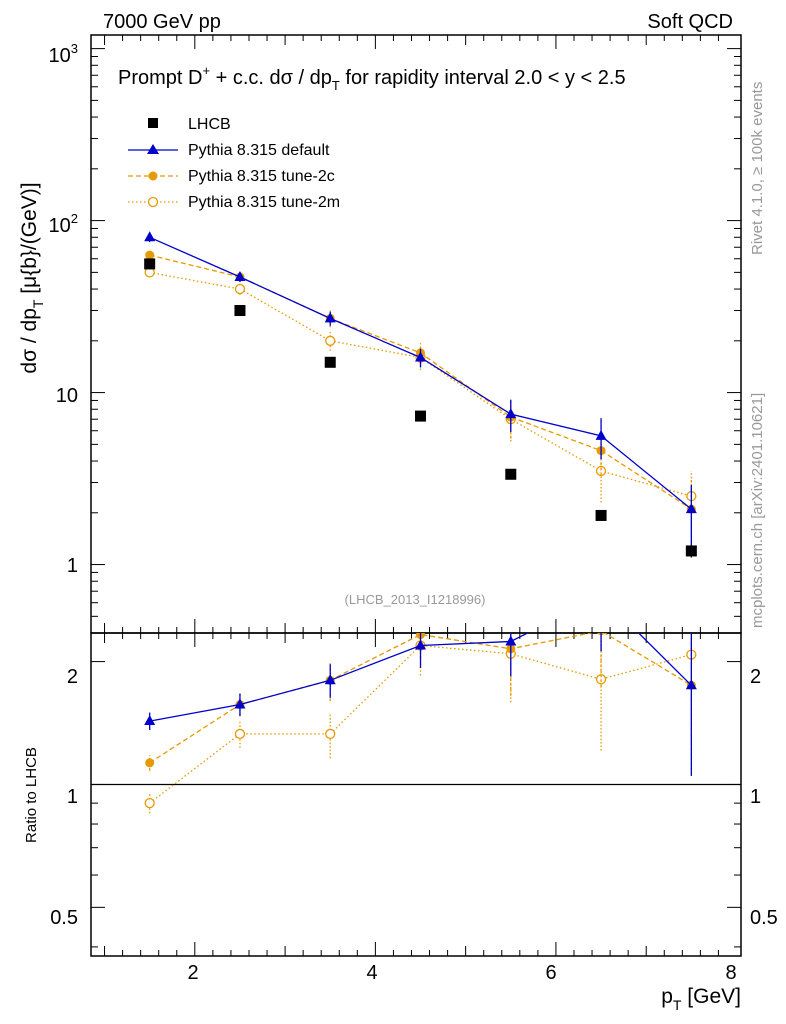  Describe the element at coordinates (755, 677) in the screenshot. I see `ratio-tick-label-2-right: 2` at that location.